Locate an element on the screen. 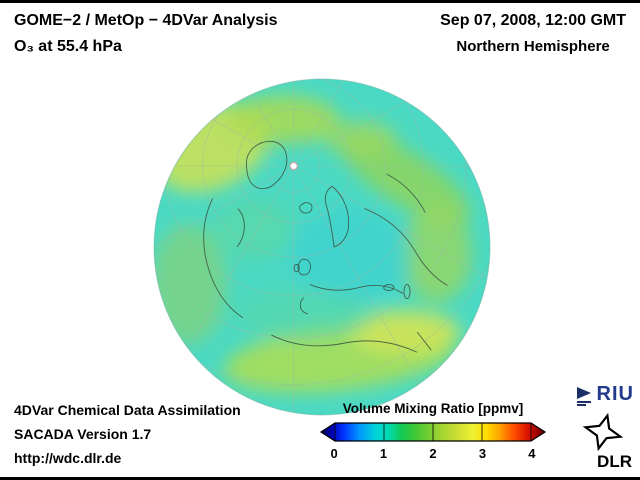 The width and height of the screenshot is (640, 480). analysis-title: GOME−2 / MetOp − 4DVar Analysis is located at coordinates (146, 20).